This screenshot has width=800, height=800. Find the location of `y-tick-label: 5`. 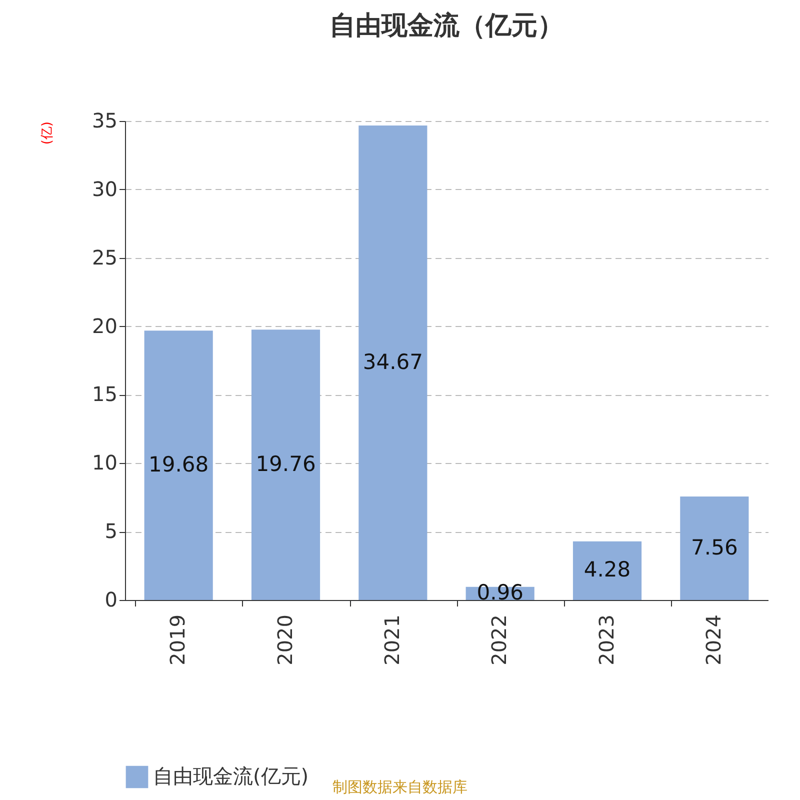

y-tick-label: 5 is located at coordinates (111, 531).